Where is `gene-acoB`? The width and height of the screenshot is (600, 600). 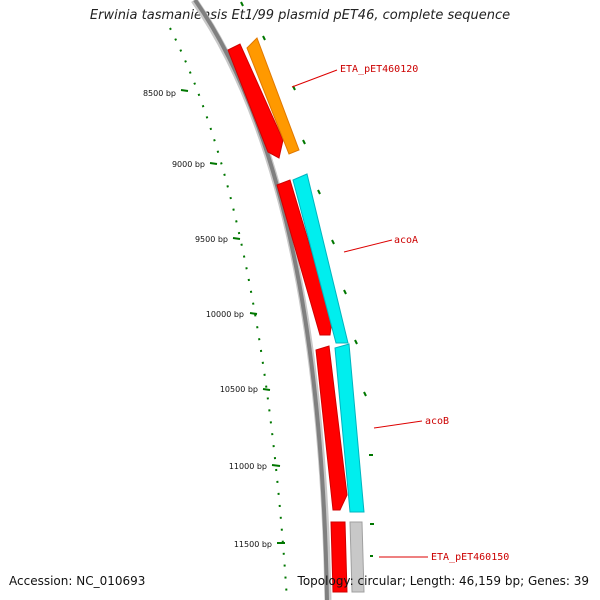
gene-acoB is located at coordinates (349, 428).